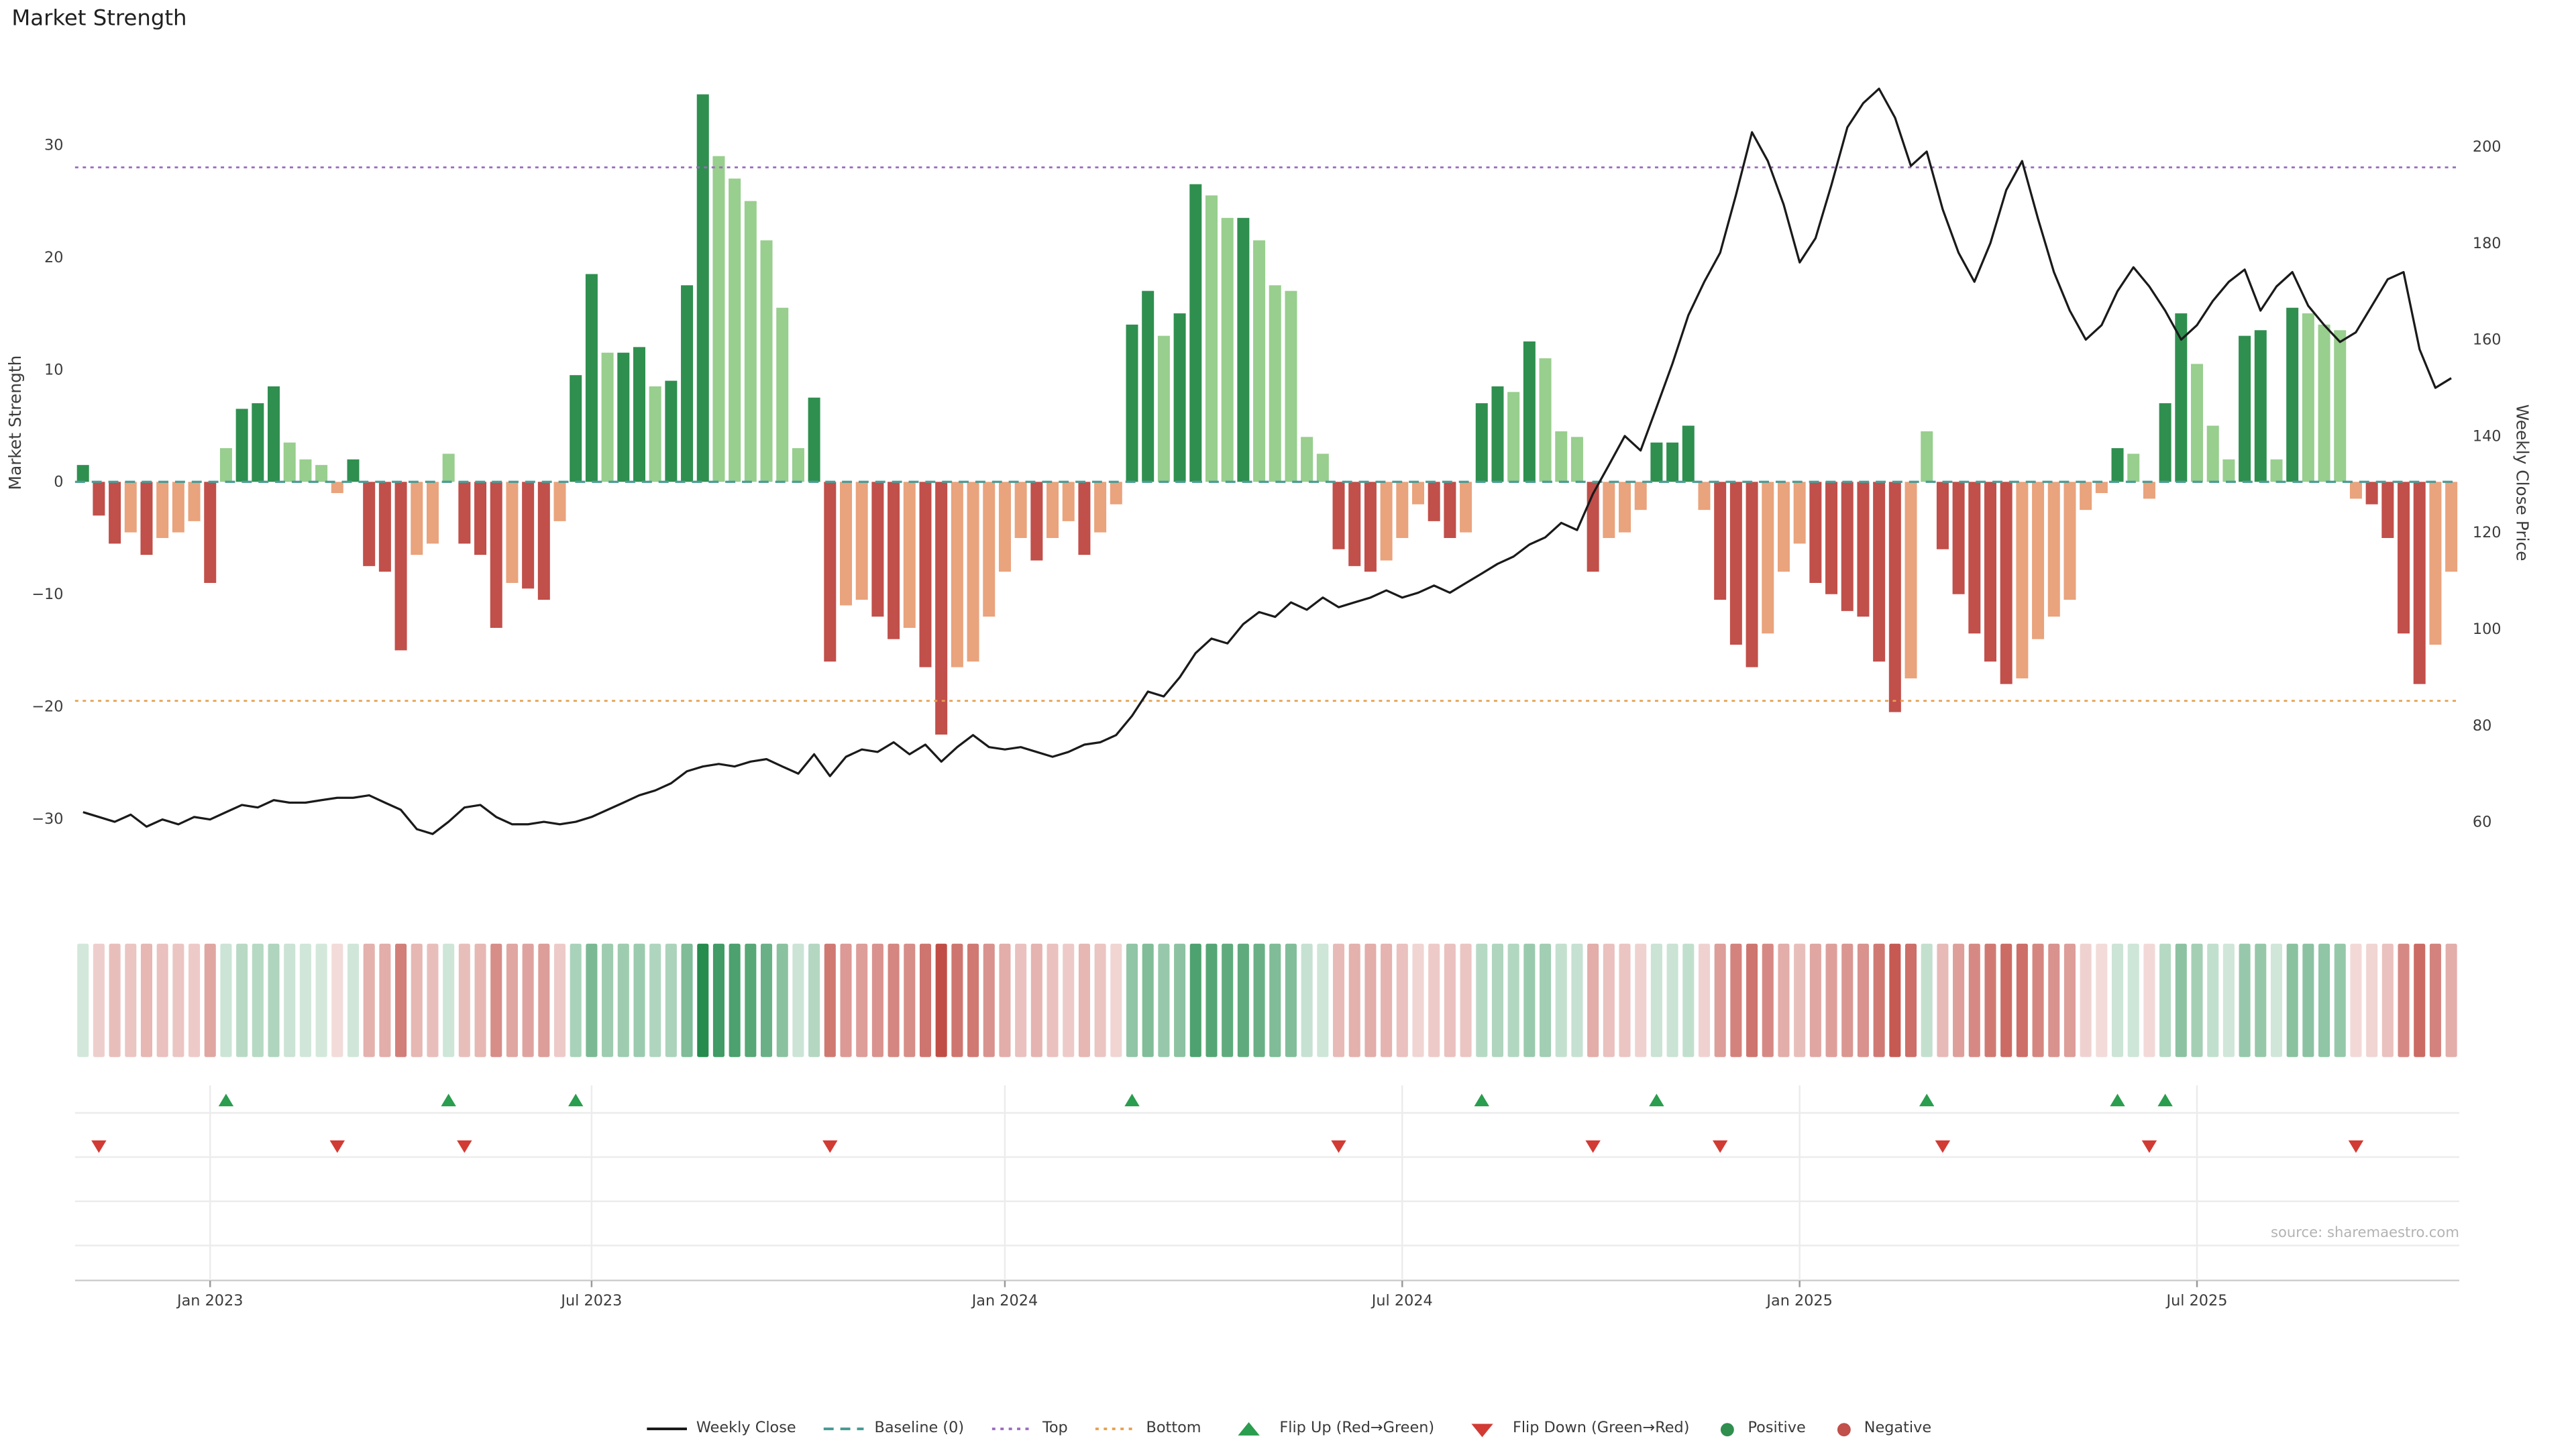  I want to click on flip-up-marker, so click(1481, 1100).